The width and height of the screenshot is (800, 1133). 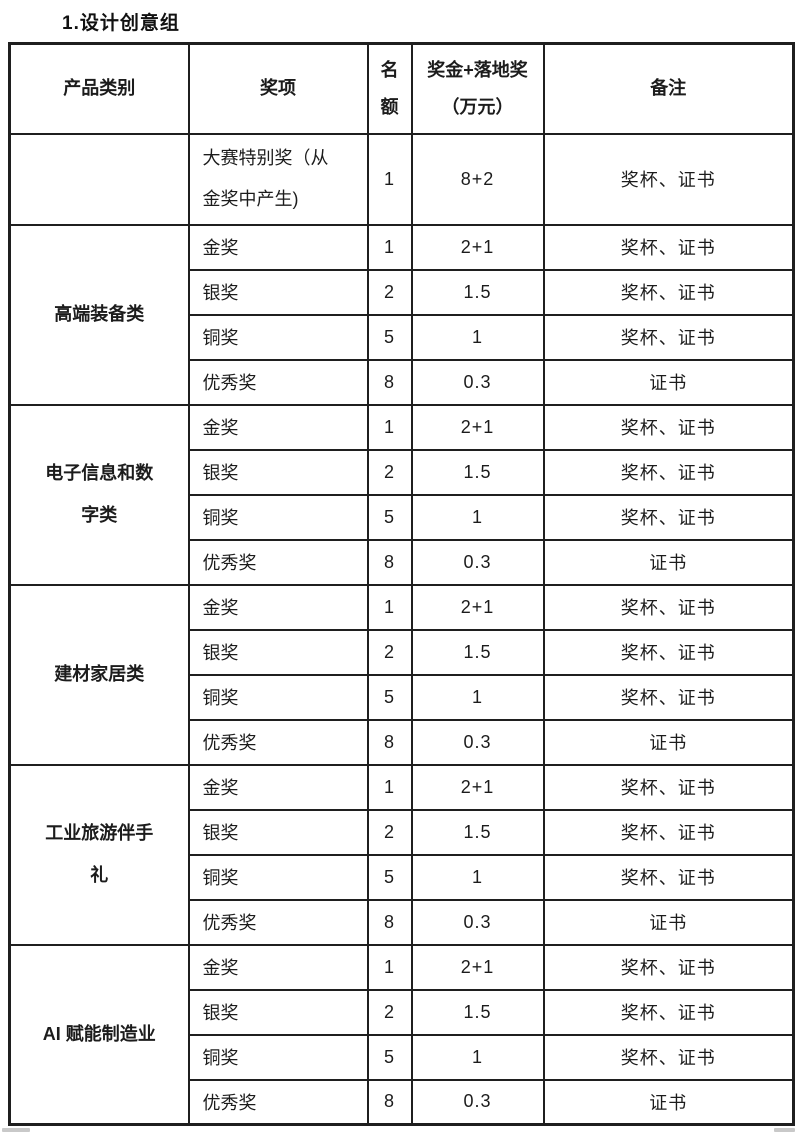 I want to click on header-quota: 名额, so click(x=389, y=88).